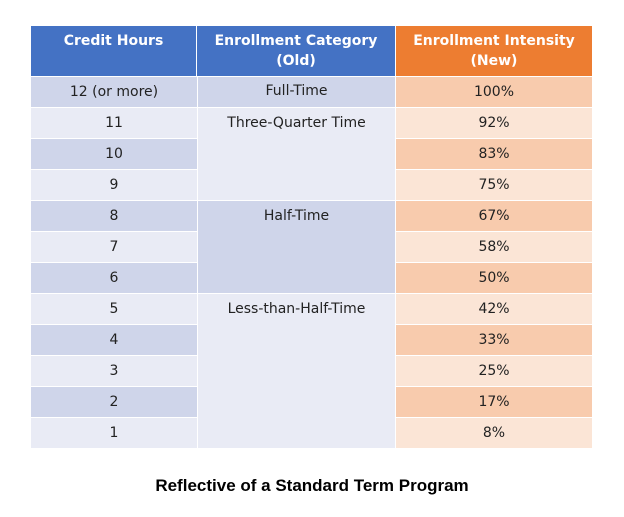 The image size is (624, 517). Describe the element at coordinates (311, 215) in the screenshot. I see `table-row: 8 67%` at that location.